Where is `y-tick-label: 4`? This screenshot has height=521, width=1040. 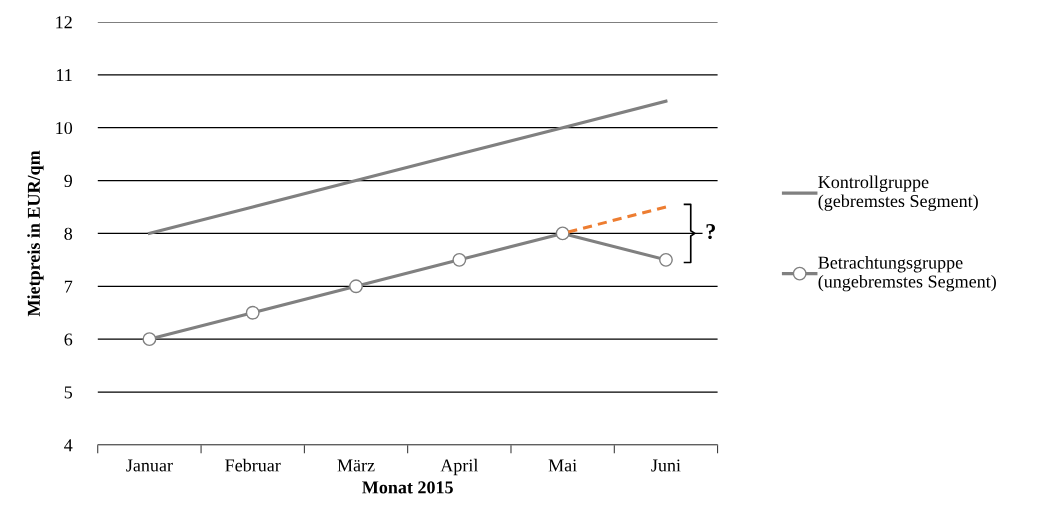
y-tick-label: 4 is located at coordinates (68, 445).